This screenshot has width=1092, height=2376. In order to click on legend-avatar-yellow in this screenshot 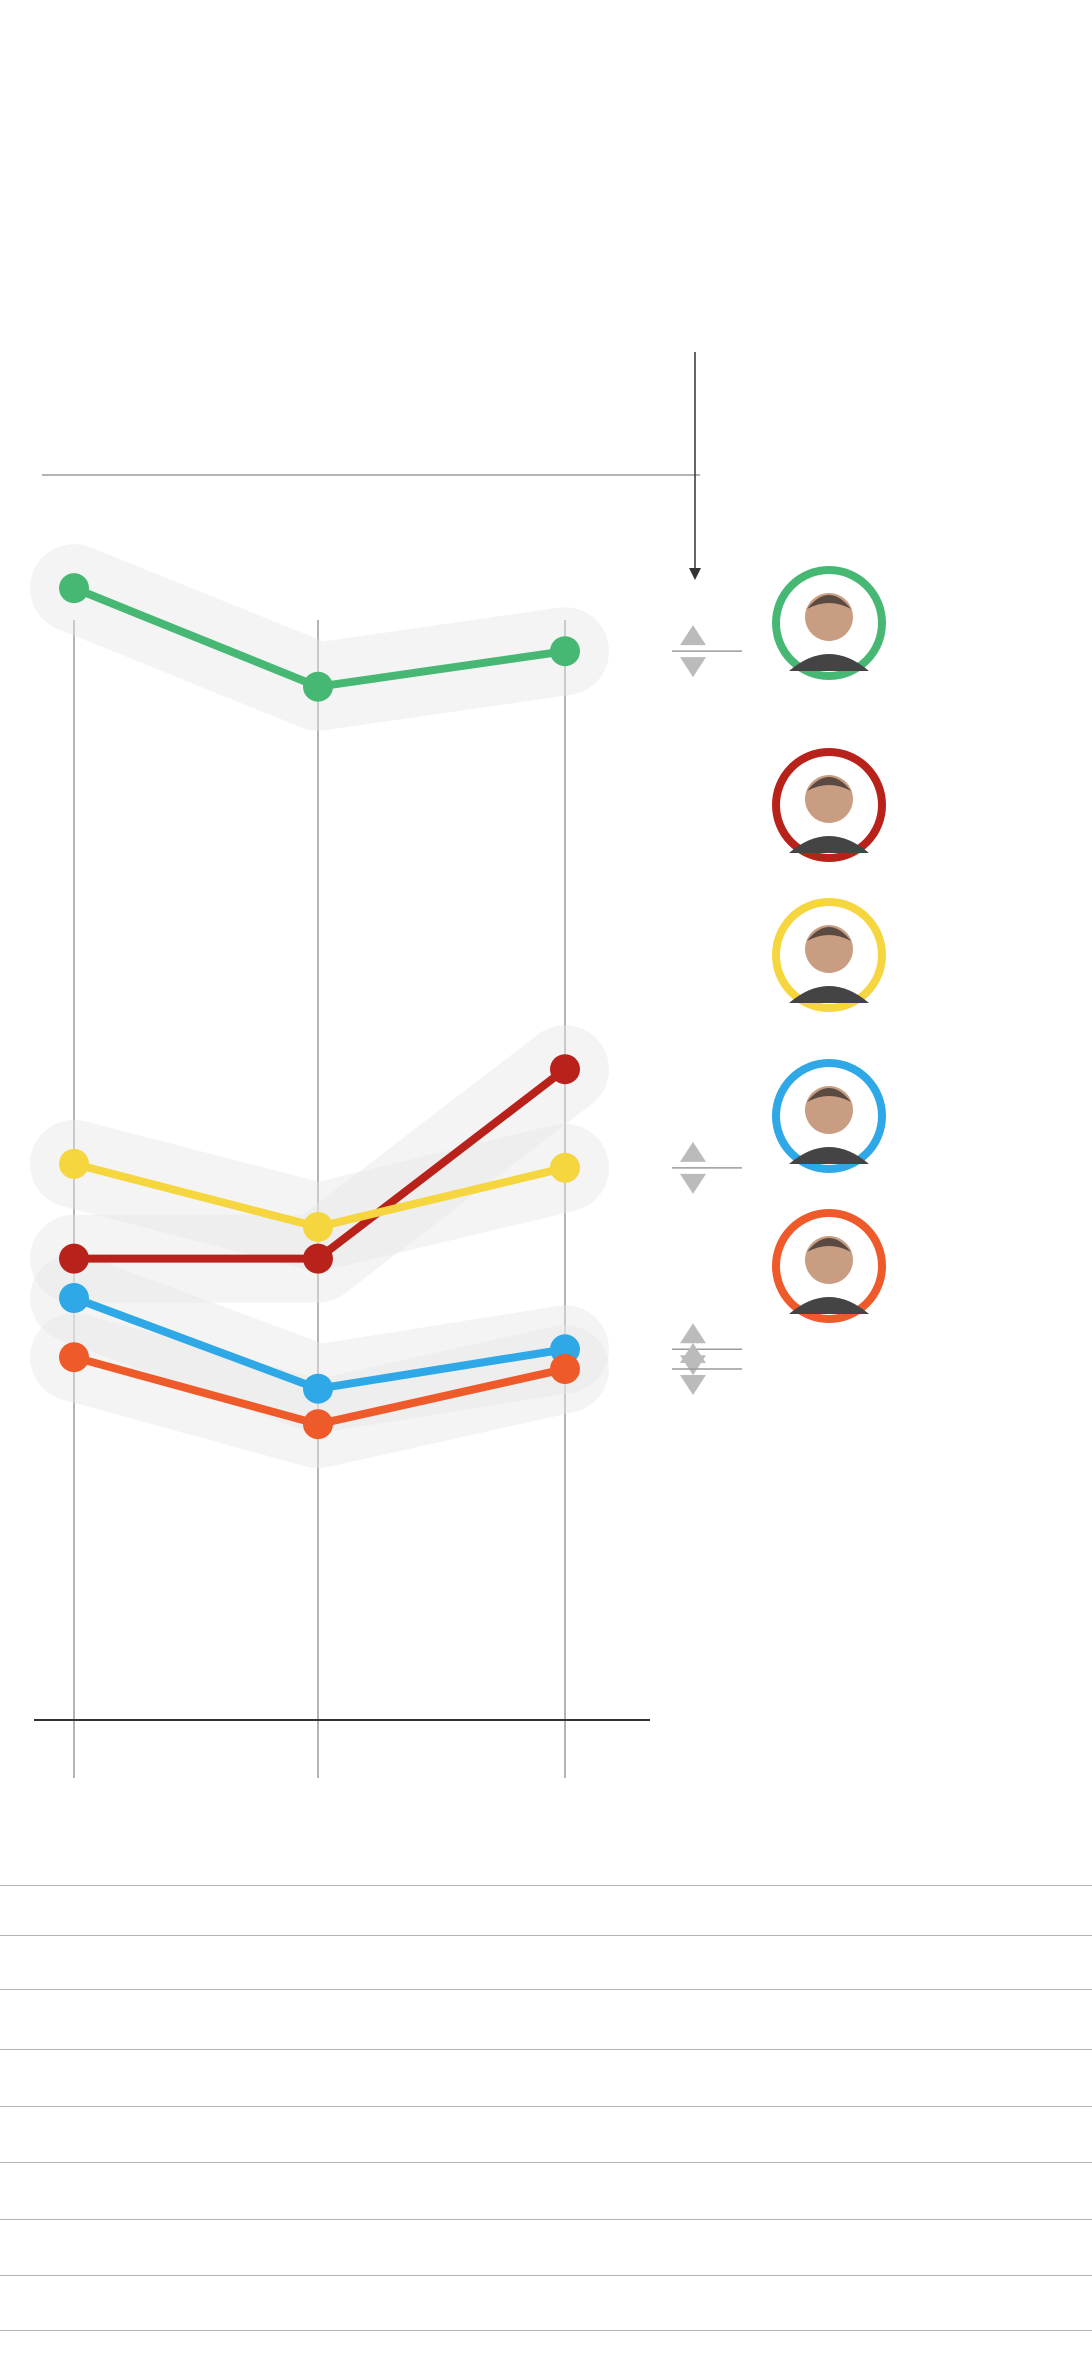, I will do `click(829, 955)`.